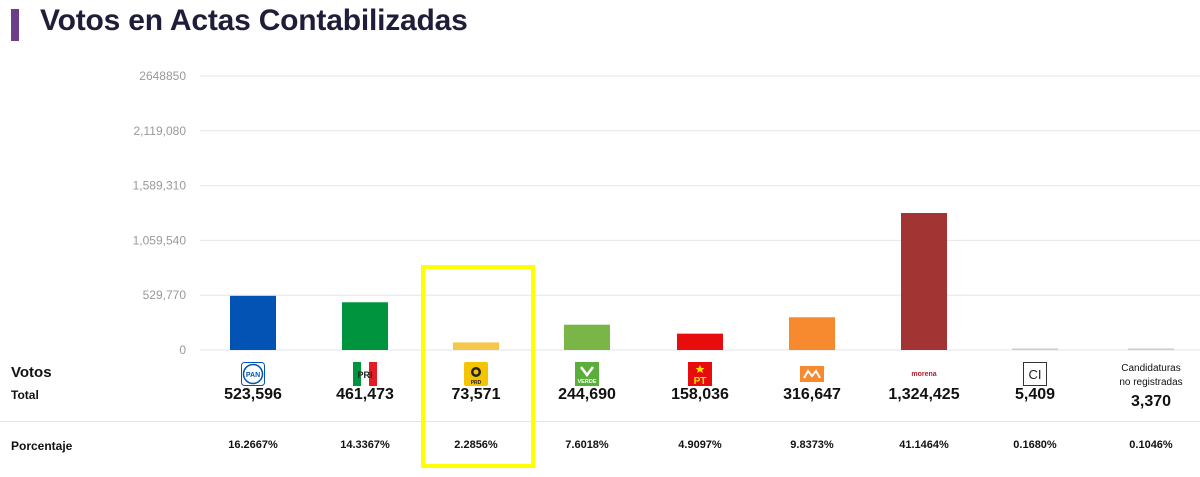 The width and height of the screenshot is (1200, 477). I want to click on prd-logo-icon: PRD, so click(476, 374).